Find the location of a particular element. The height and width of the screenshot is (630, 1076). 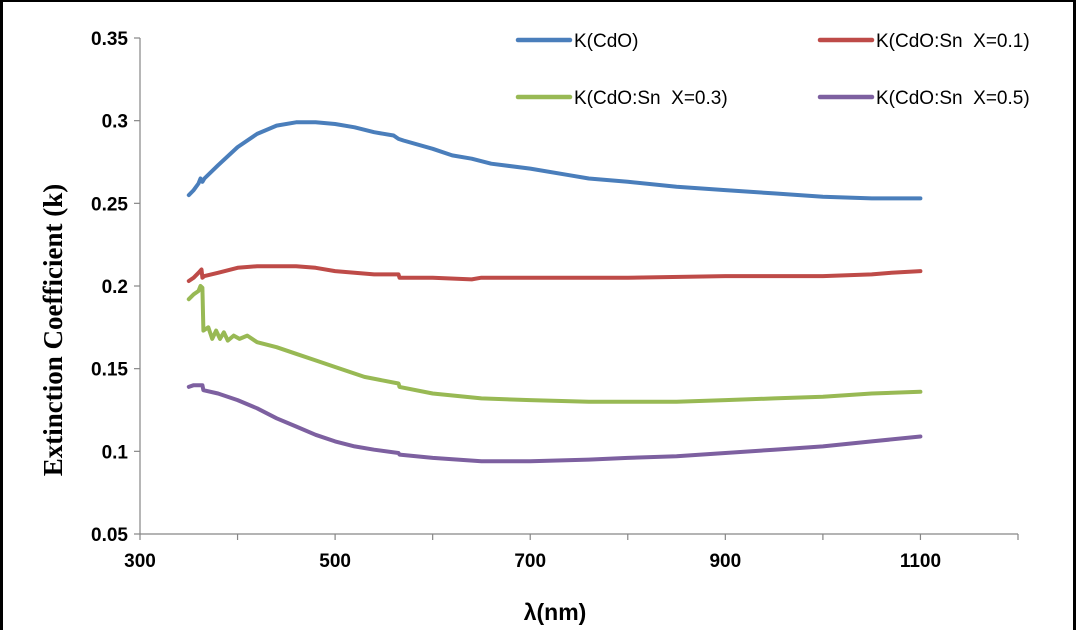

legend-label: K(CdO) is located at coordinates (606, 41).